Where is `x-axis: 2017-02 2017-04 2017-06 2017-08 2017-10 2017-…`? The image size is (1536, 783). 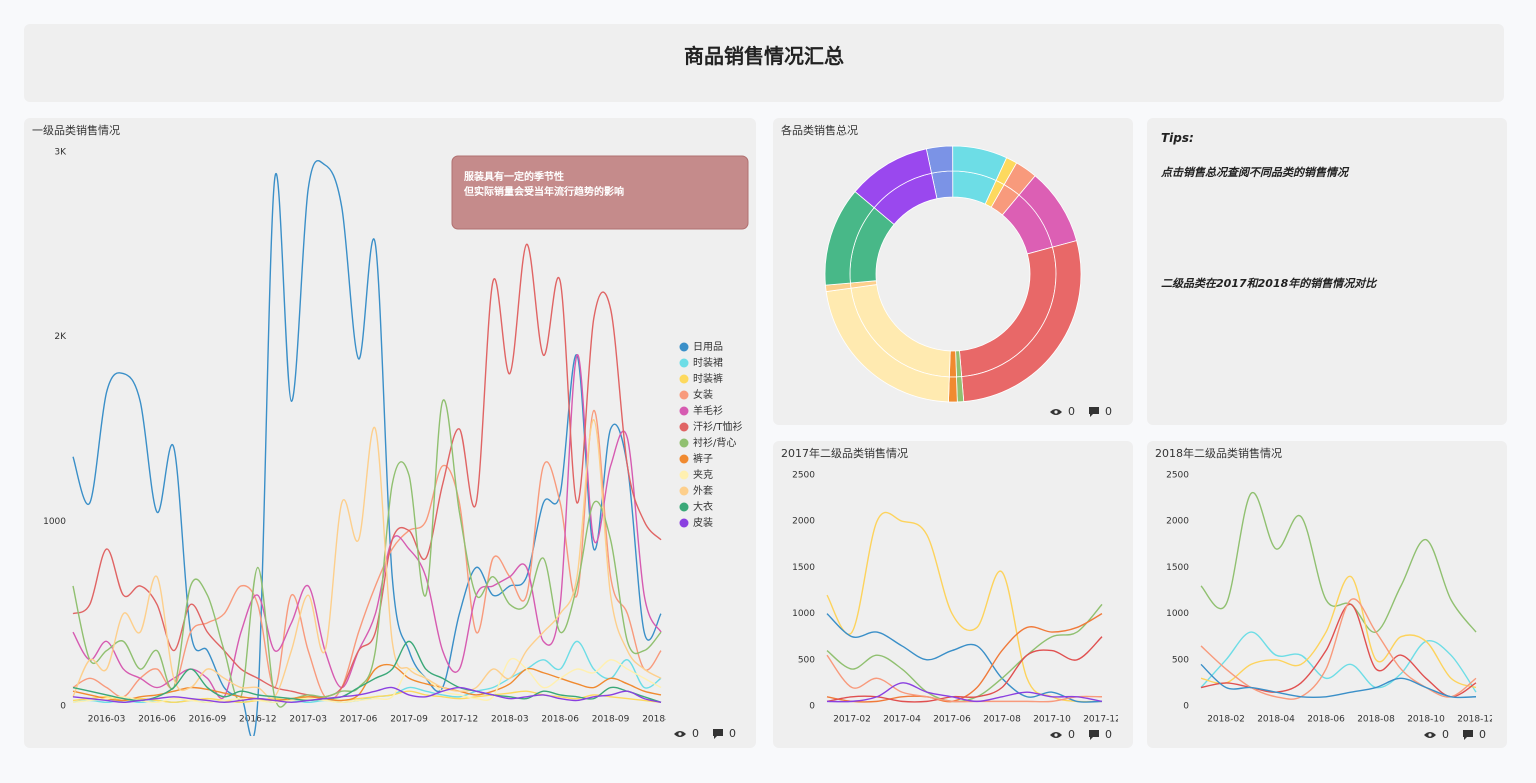
x-axis: 2017-02 2017-04 2017-06 2017-08 2017-10 2017-… is located at coordinates (977, 720).